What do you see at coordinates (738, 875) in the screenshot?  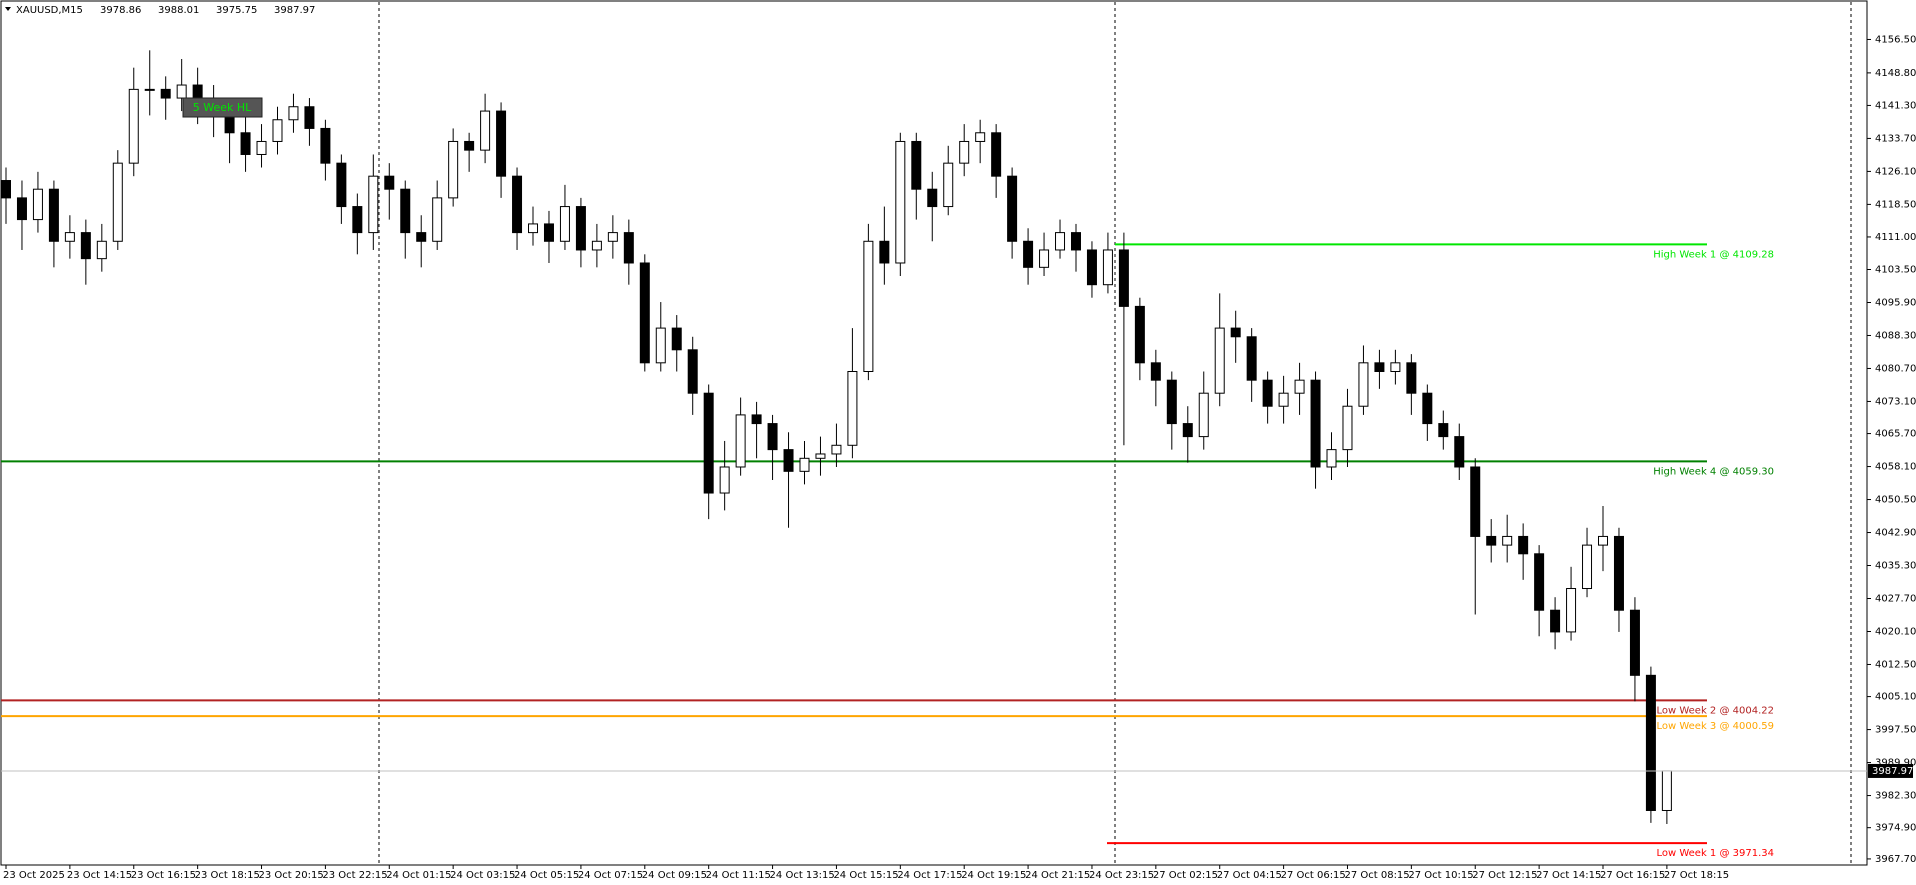 I see `x-tick-label: 24 Oct 11:15` at bounding box center [738, 875].